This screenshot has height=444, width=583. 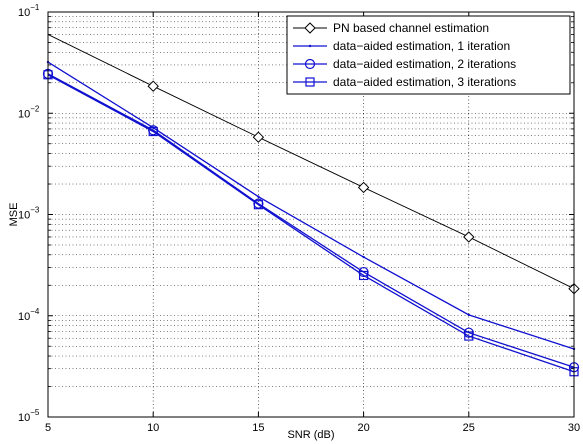 What do you see at coordinates (48, 428) in the screenshot?
I see `x-tick-label: 5` at bounding box center [48, 428].